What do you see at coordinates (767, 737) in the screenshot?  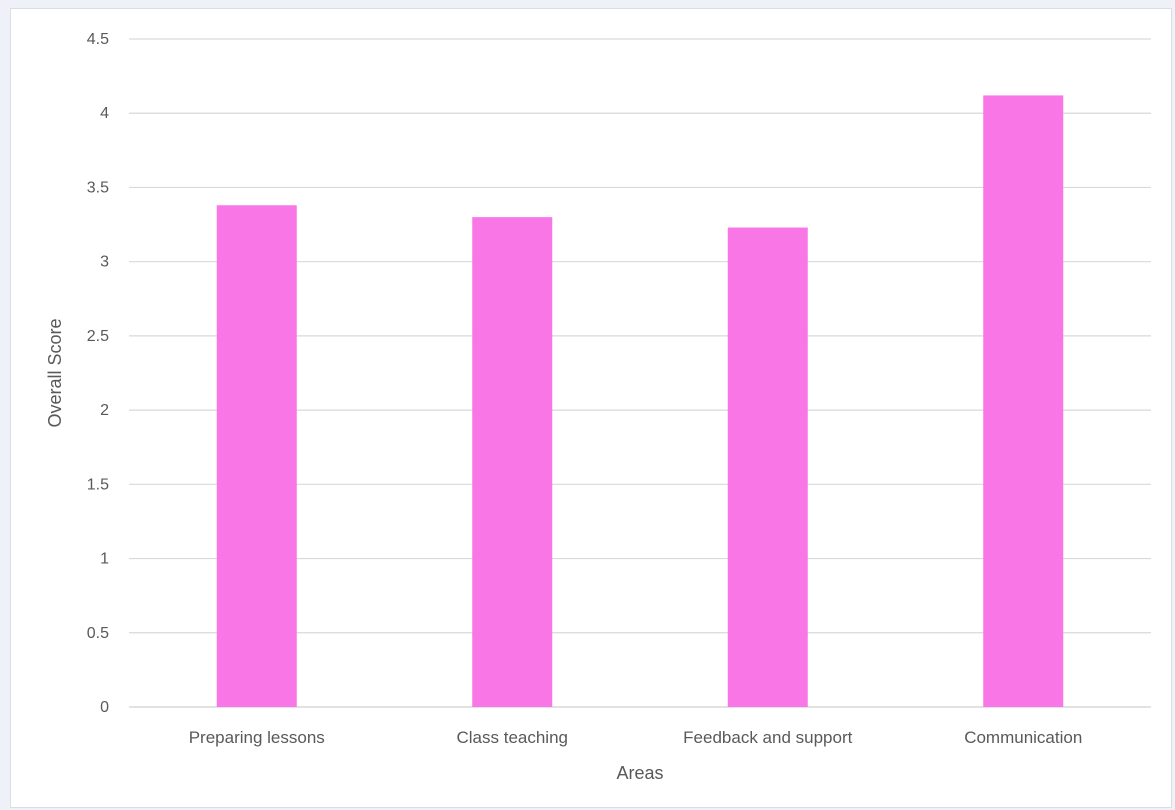 I see `x-category-label: Feedback and support` at bounding box center [767, 737].